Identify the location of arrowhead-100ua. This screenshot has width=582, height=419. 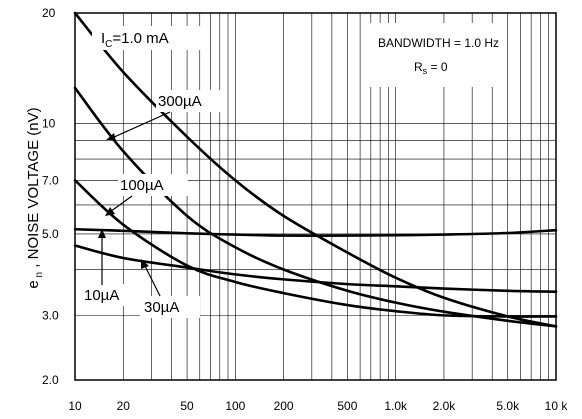
(110, 211).